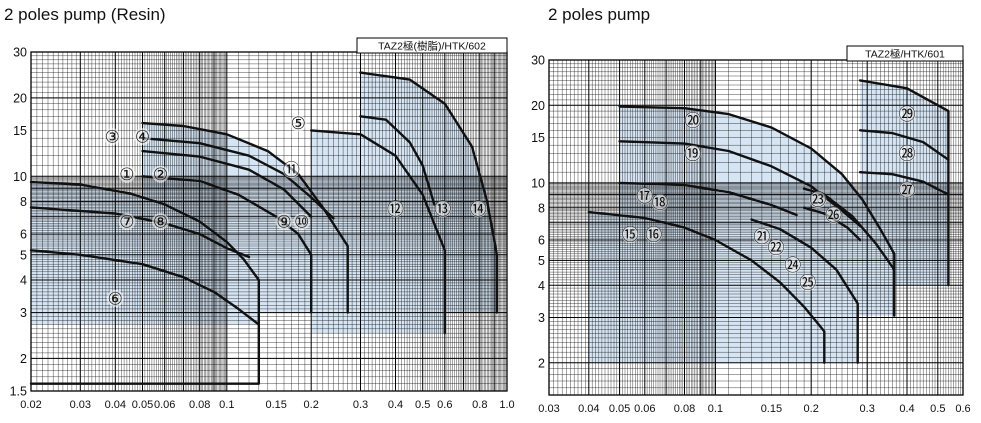 Image resolution: width=981 pixels, height=423 pixels. I want to click on x-tick-label: 0.2, so click(811, 409).